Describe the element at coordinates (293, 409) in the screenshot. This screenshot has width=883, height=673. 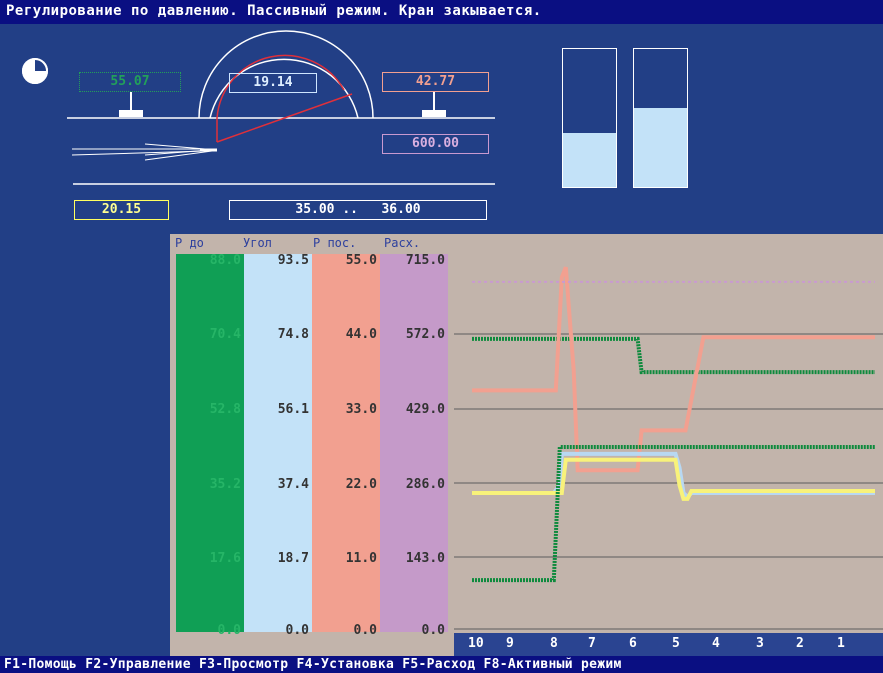
I see `scale-tick-label: 56.1` at that location.